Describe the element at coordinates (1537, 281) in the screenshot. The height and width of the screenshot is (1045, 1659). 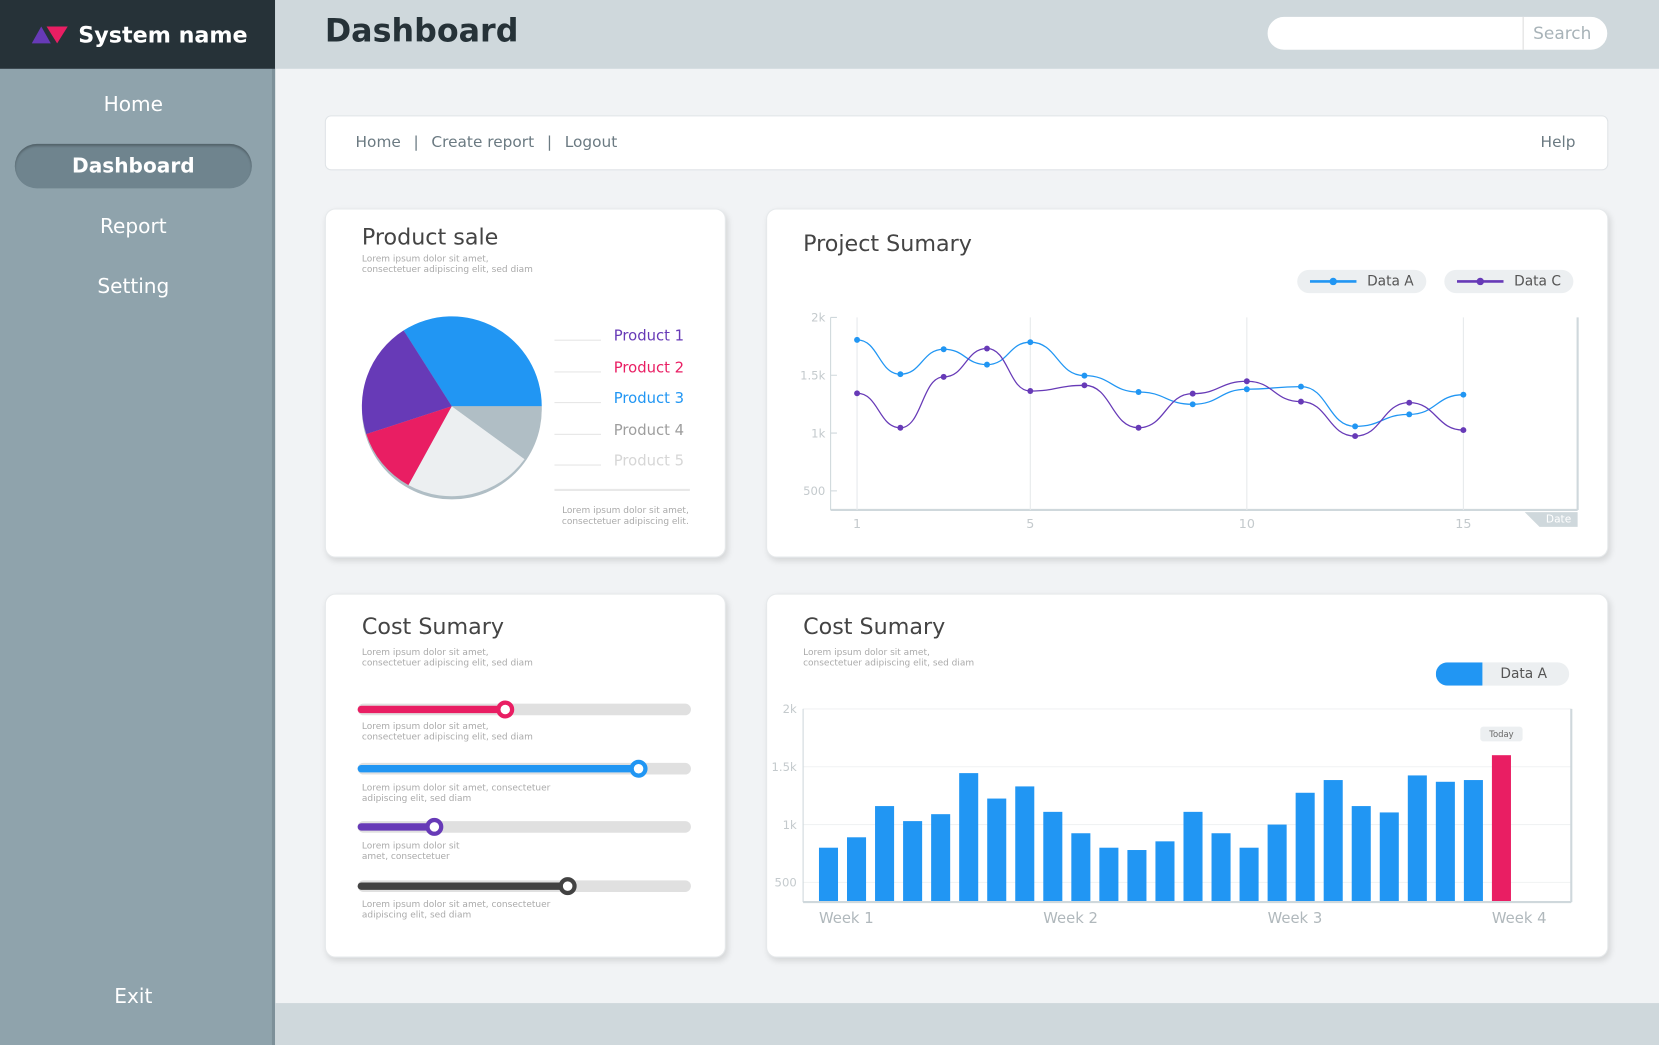
I see `legend-label: Data C` at that location.